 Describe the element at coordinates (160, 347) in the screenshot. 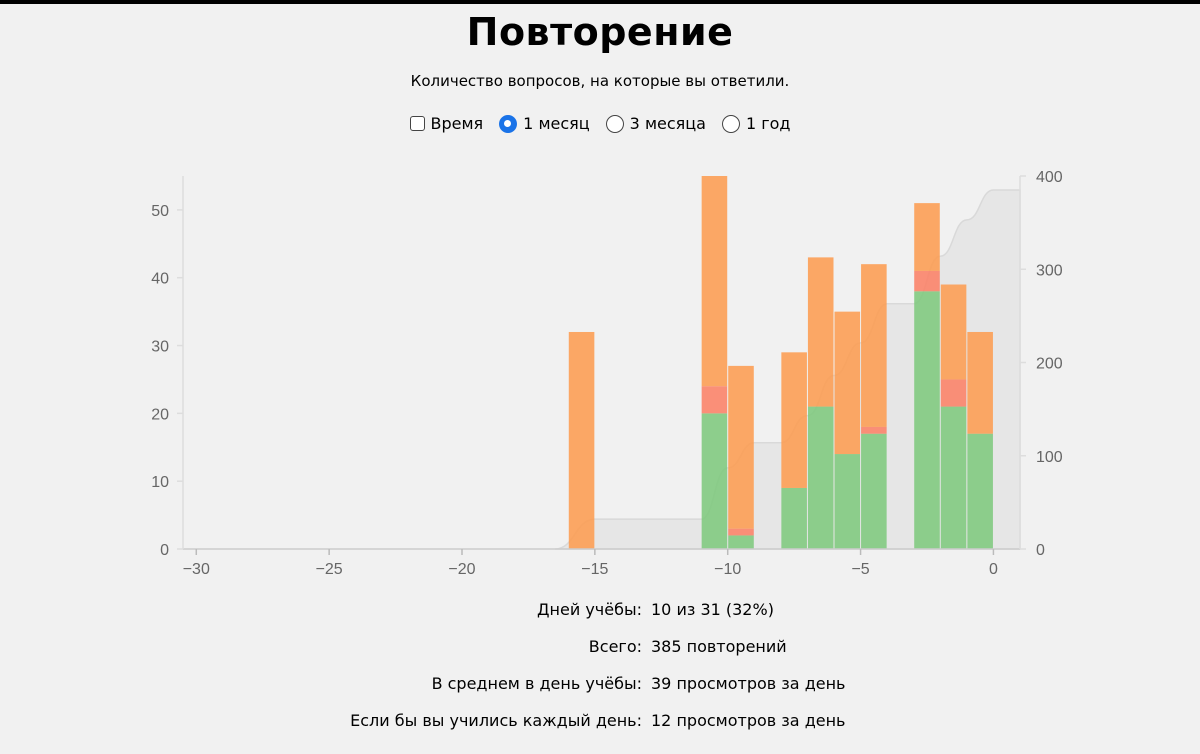

I see `y-tick-label: 30` at that location.